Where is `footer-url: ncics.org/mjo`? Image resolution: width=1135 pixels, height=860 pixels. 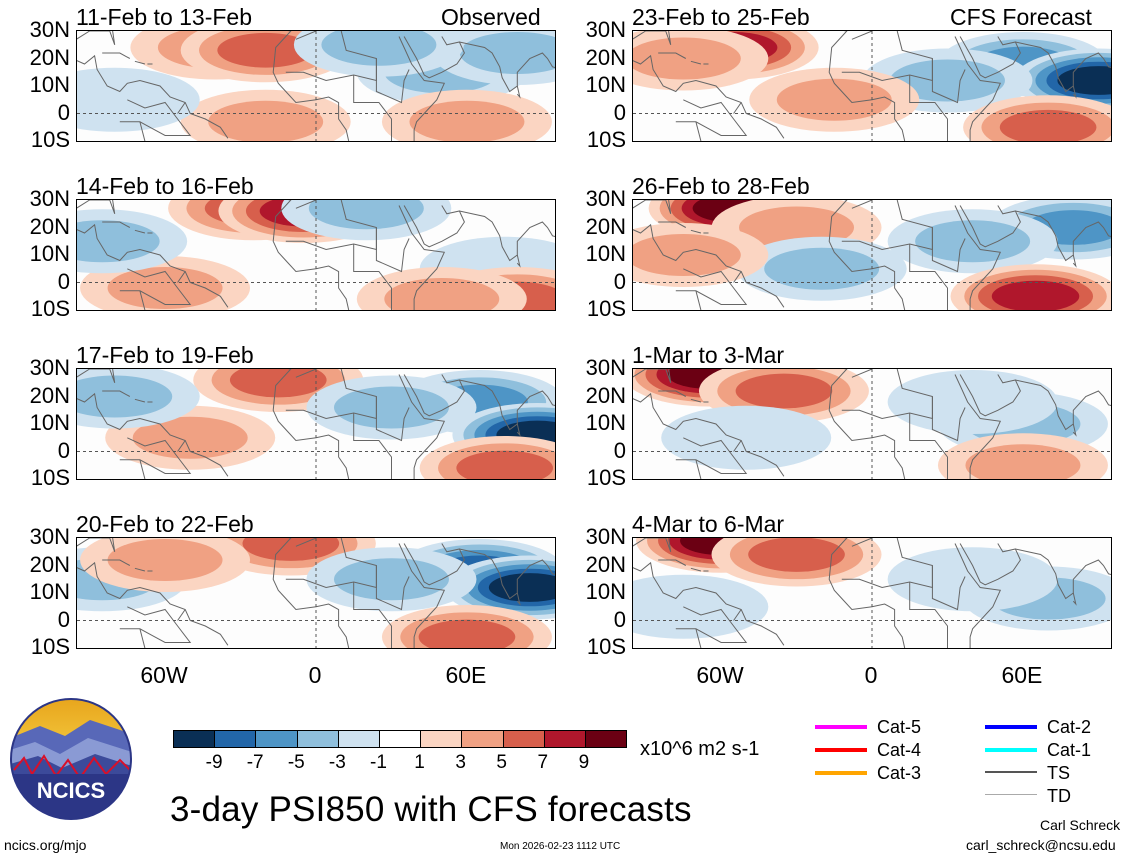 footer-url: ncics.org/mjo is located at coordinates (45, 845).